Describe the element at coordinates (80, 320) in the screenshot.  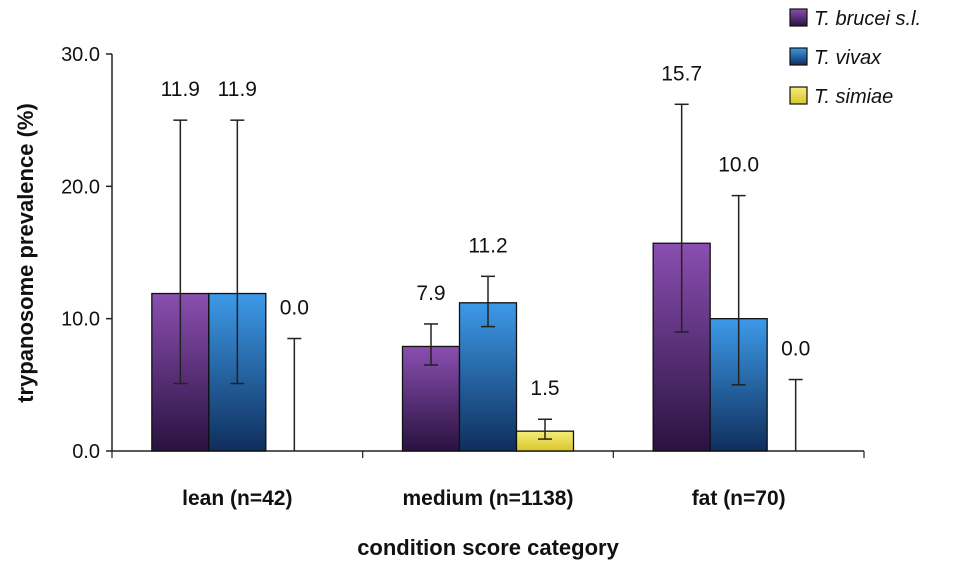
I see `y-tick-label: 10.0` at that location.